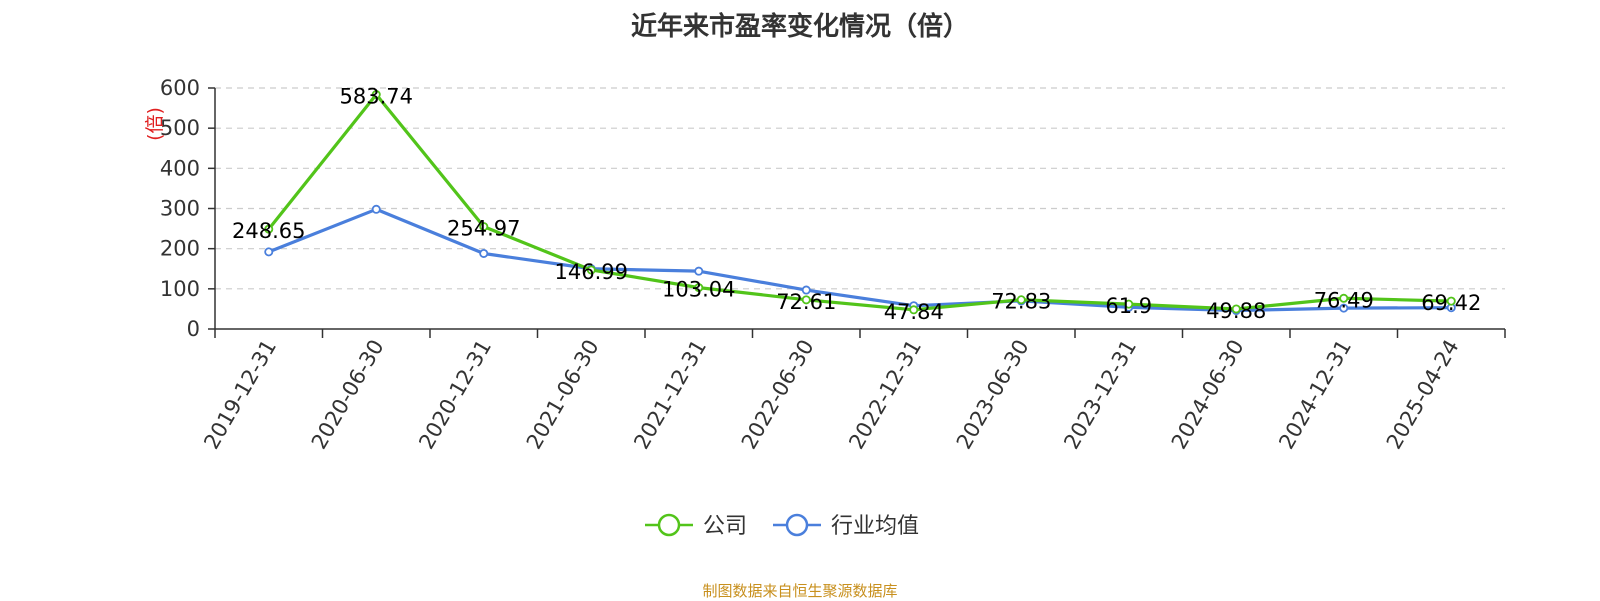 This screenshot has width=1600, height=601. What do you see at coordinates (725, 526) in the screenshot?
I see `legend-label: 公司` at bounding box center [725, 526].